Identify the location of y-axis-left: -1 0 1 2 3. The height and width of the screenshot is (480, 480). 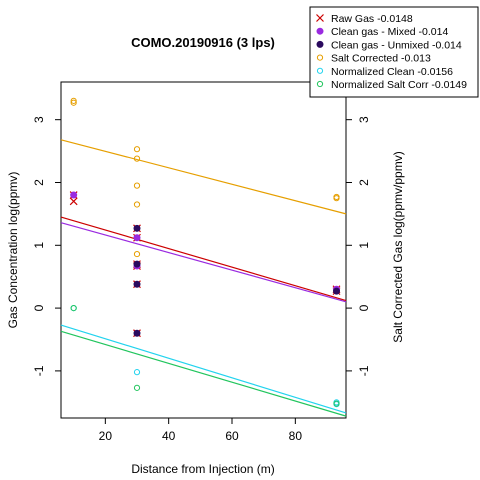
(46, 246).